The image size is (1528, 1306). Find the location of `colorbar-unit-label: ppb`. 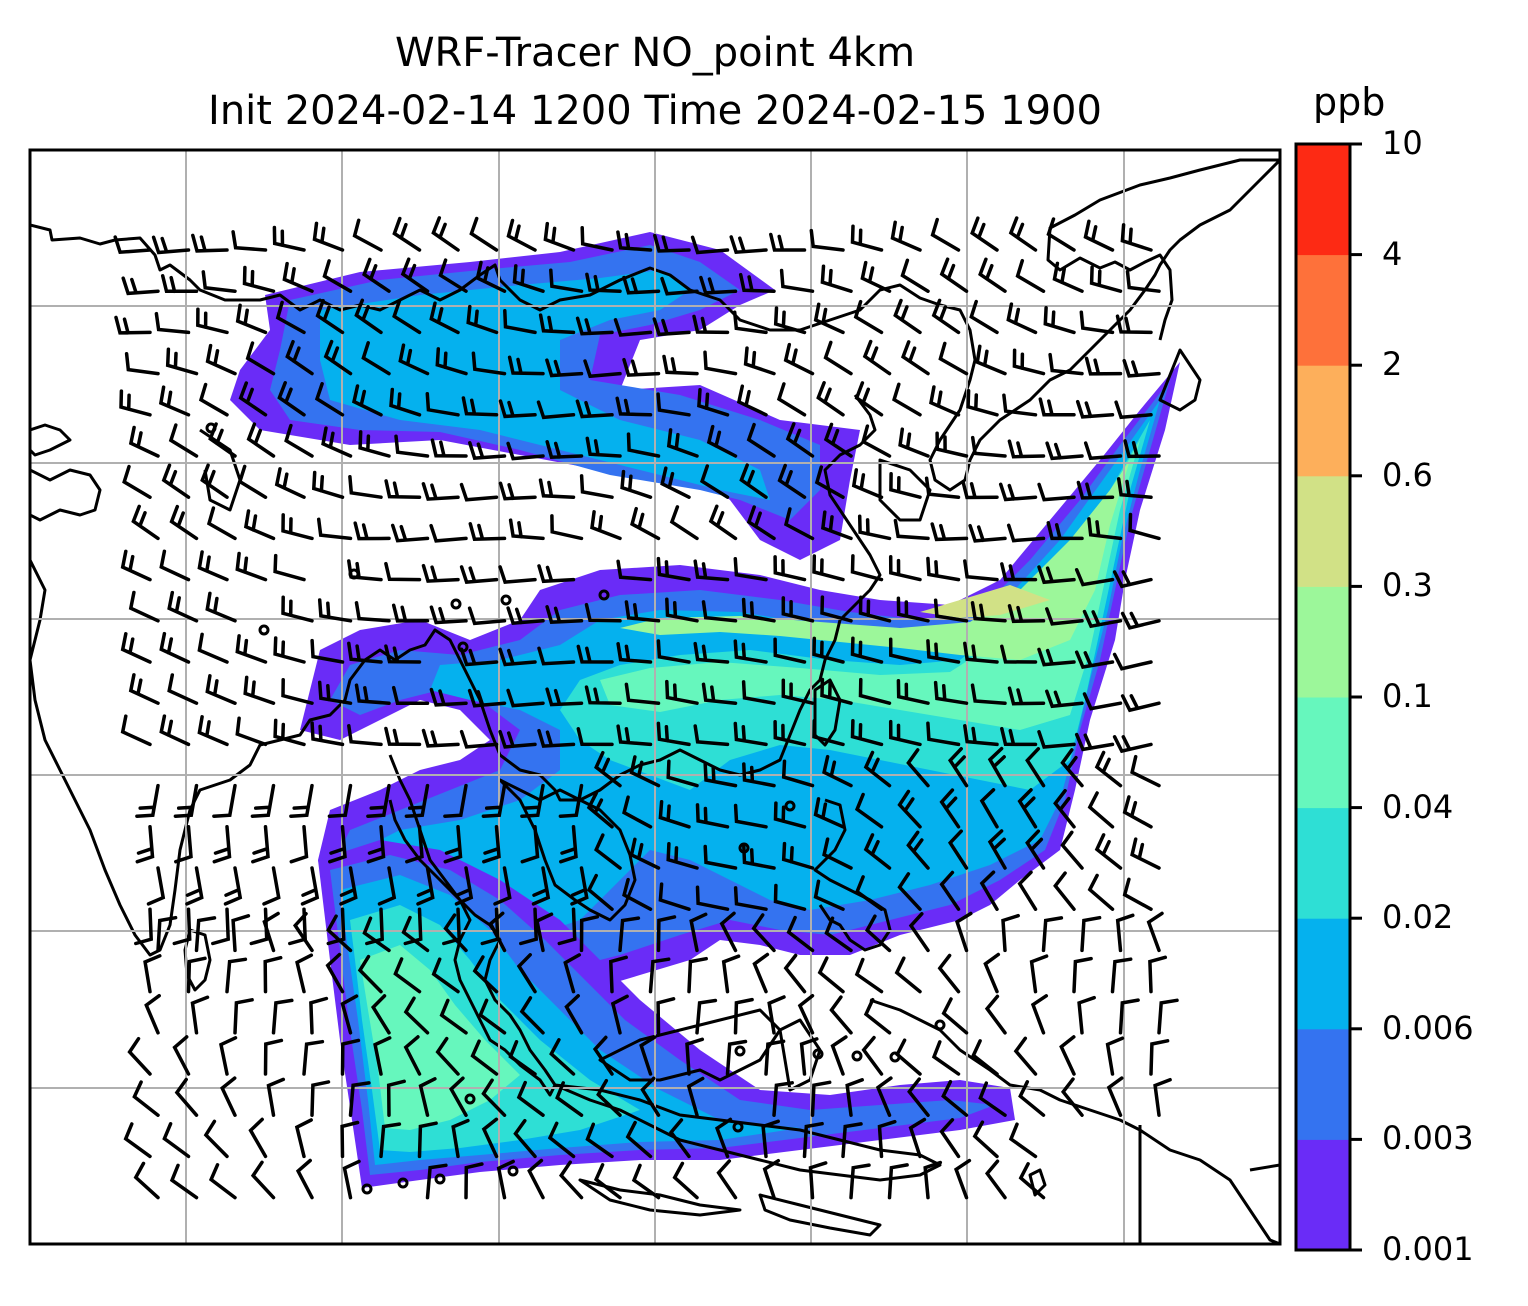

colorbar-unit-label: ppb is located at coordinates (1349, 102).